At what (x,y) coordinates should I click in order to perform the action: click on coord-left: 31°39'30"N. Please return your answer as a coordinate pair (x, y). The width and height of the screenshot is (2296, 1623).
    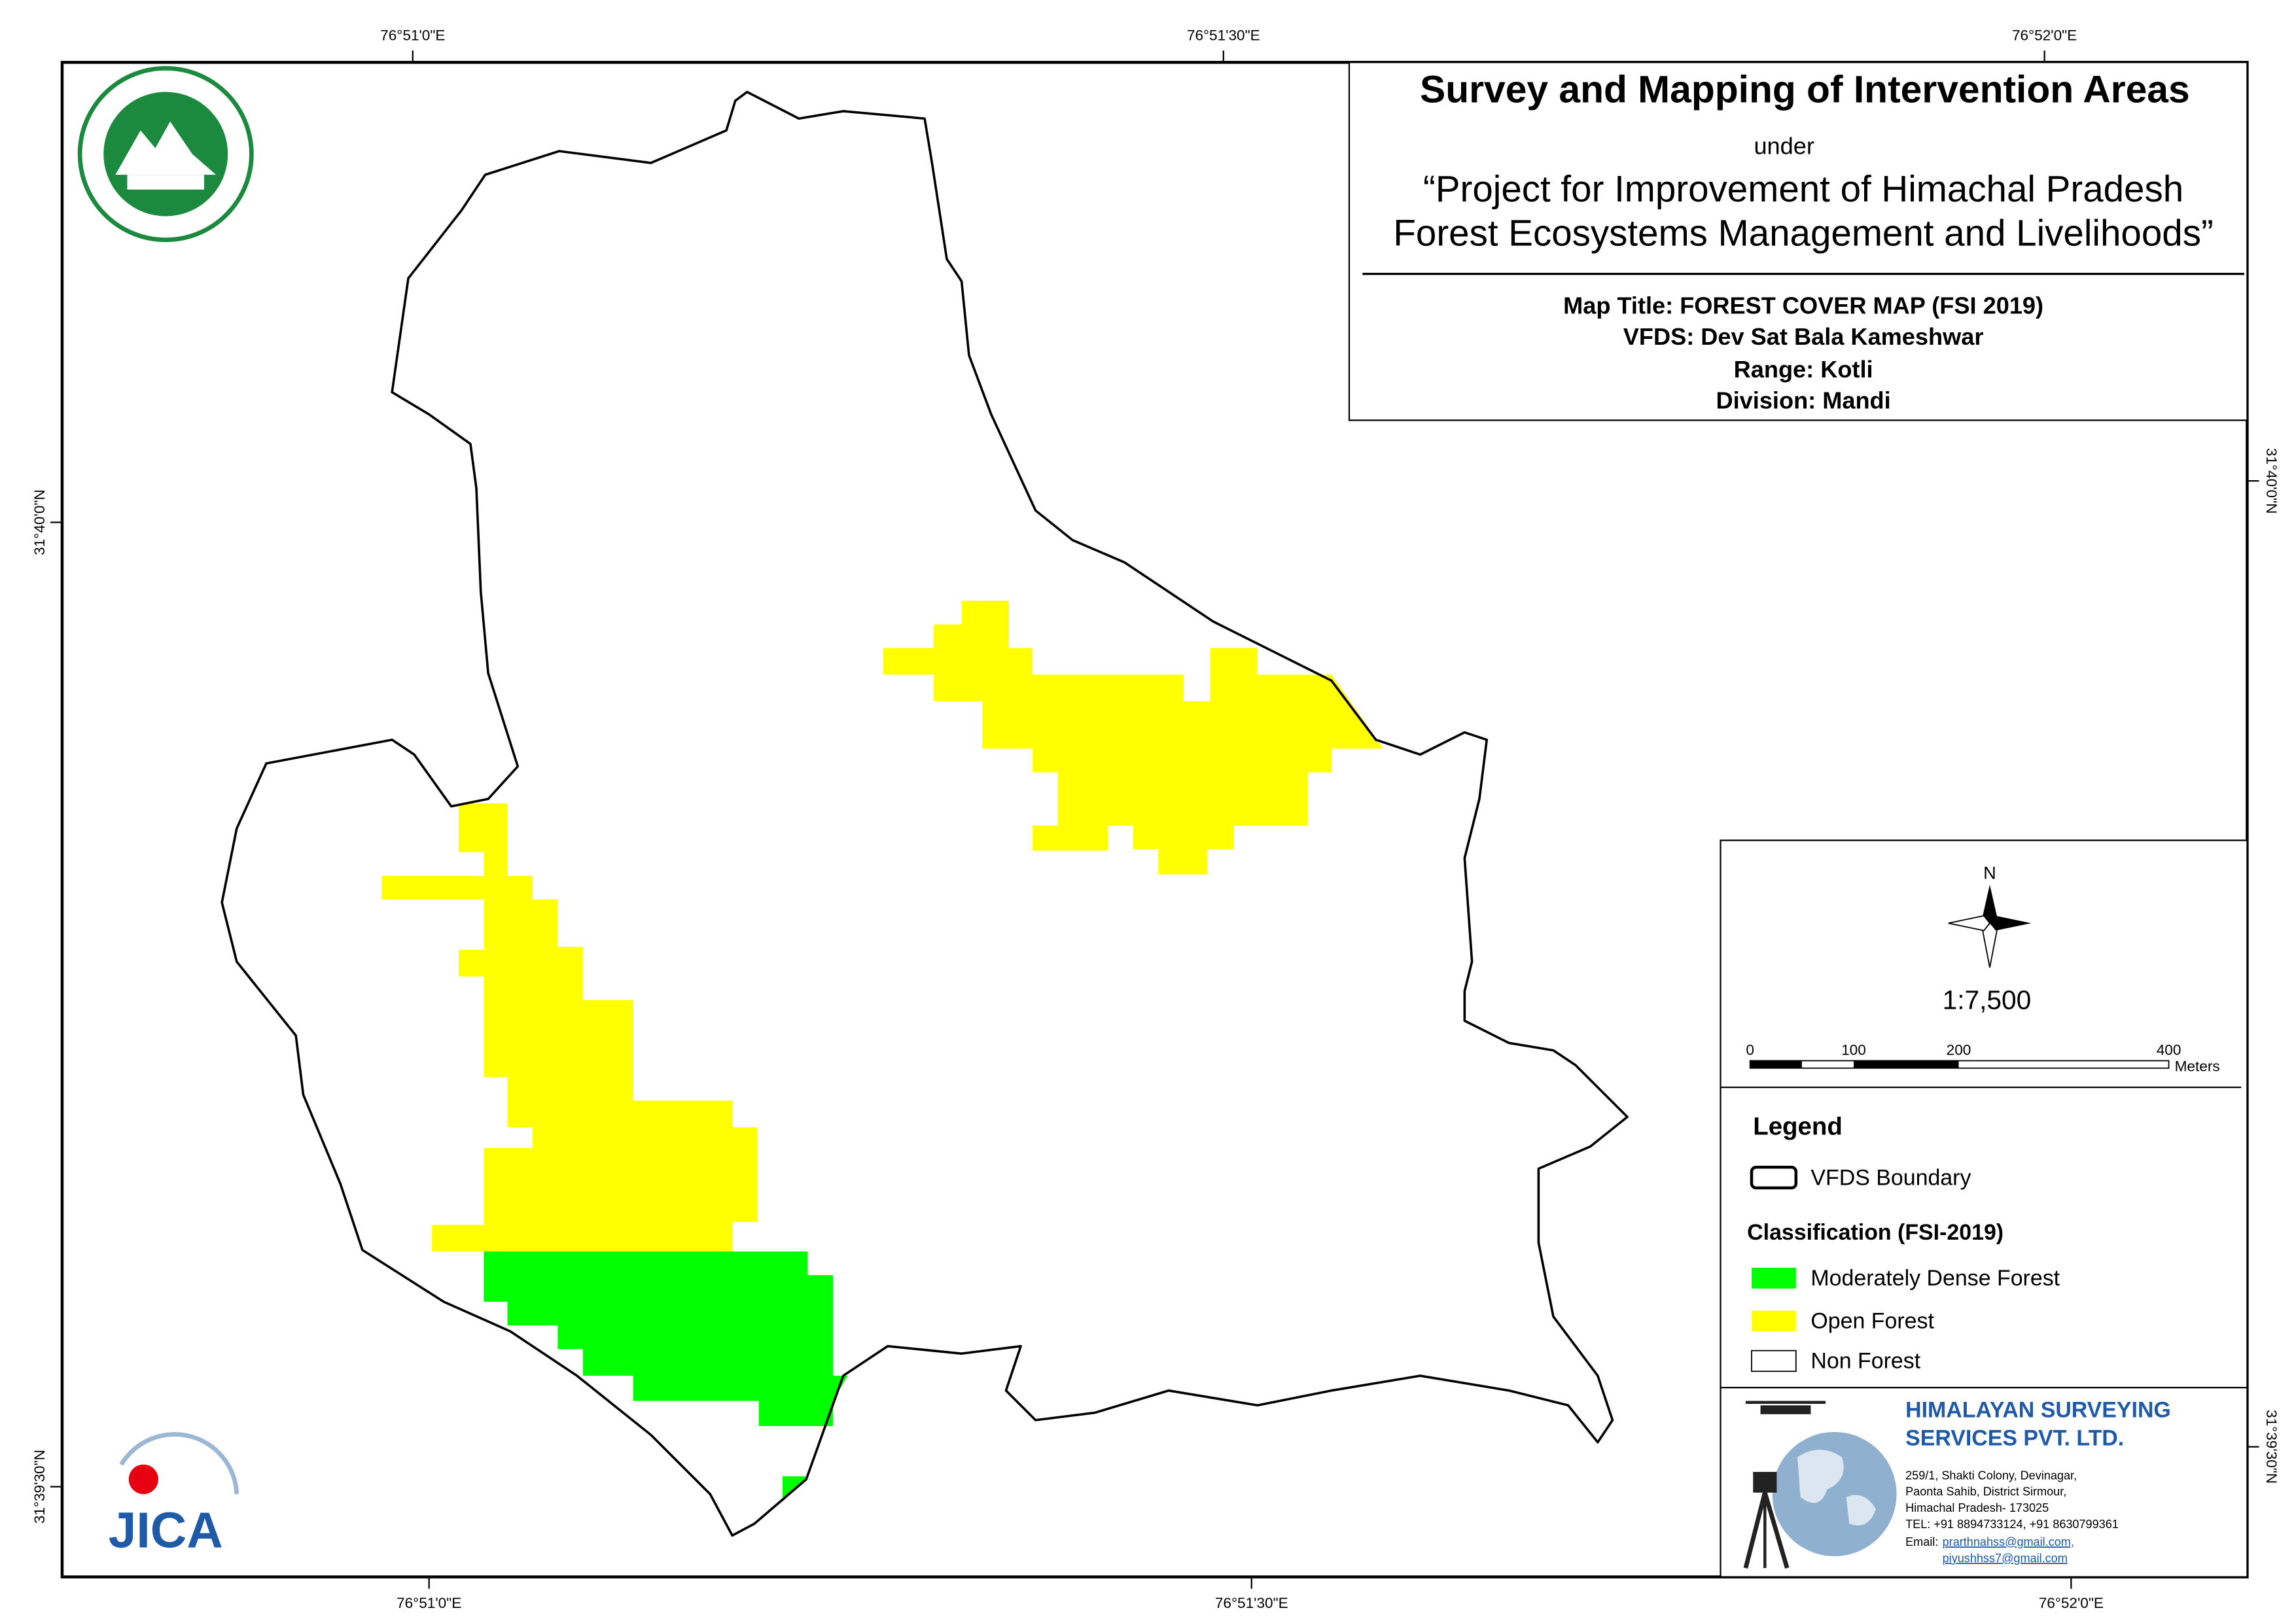
    Looking at the image, I should click on (39, 1487).